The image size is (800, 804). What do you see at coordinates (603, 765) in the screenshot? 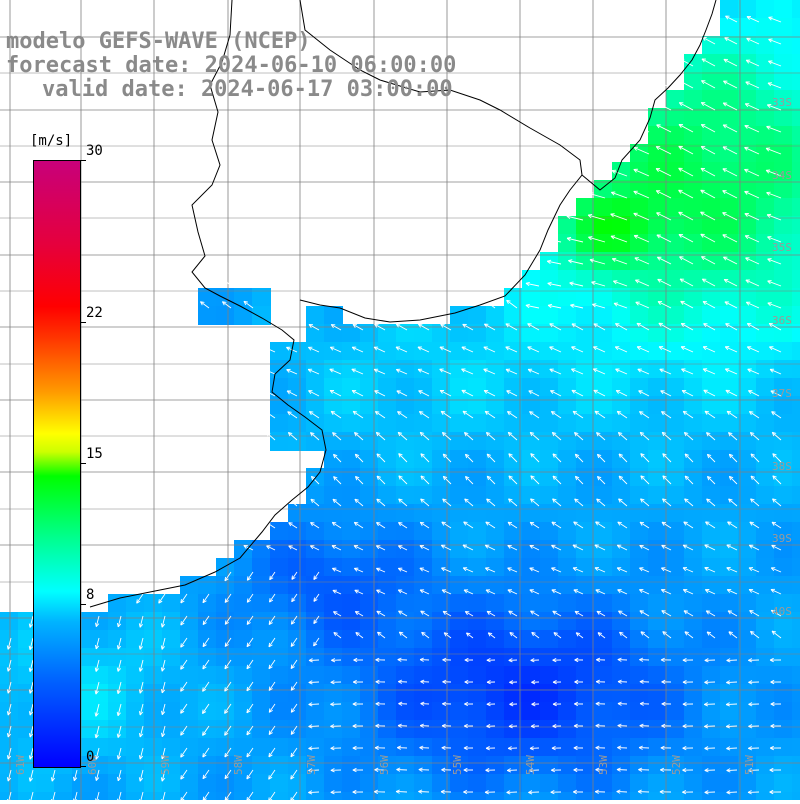
I see `longitude-label: 53W` at bounding box center [603, 765].